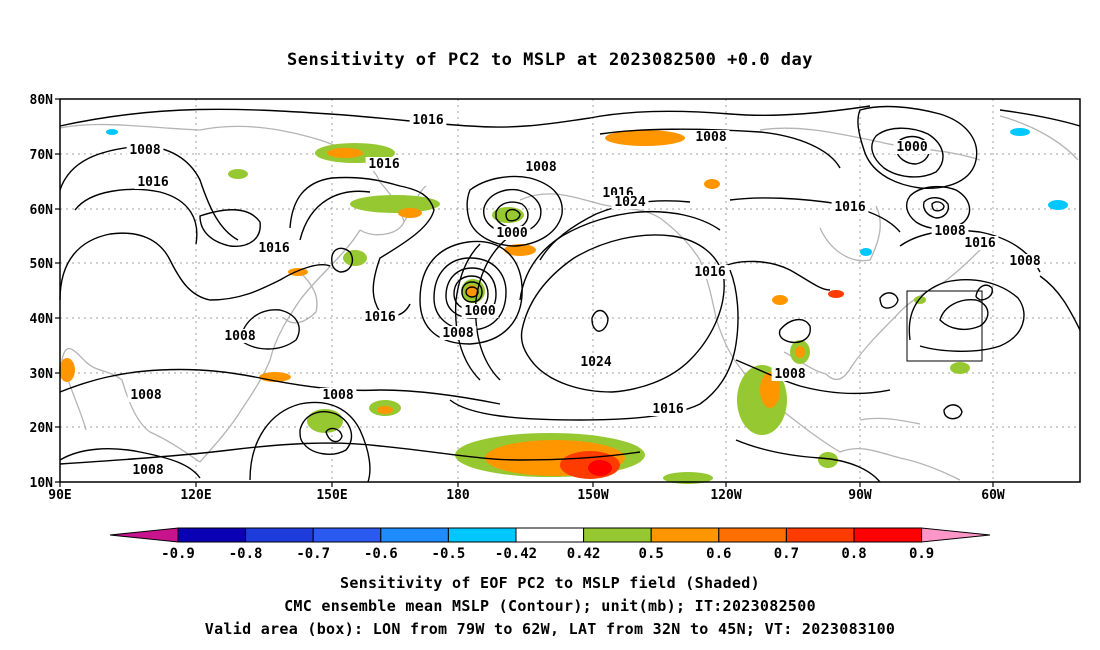 This screenshot has height=650, width=1100. I want to click on lon-label: 90W, so click(860, 495).